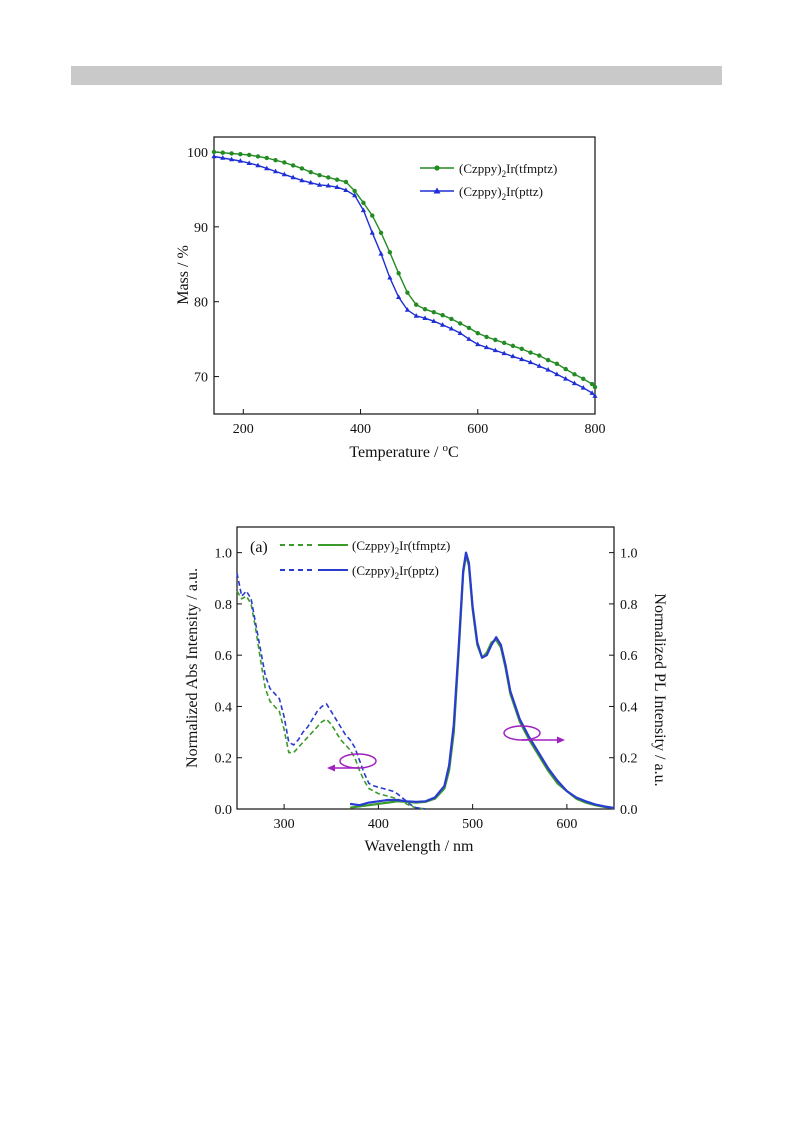 The image size is (793, 1123). What do you see at coordinates (224, 759) in the screenshot?
I see `spectra-y-tick-label: 0.2` at bounding box center [224, 759].